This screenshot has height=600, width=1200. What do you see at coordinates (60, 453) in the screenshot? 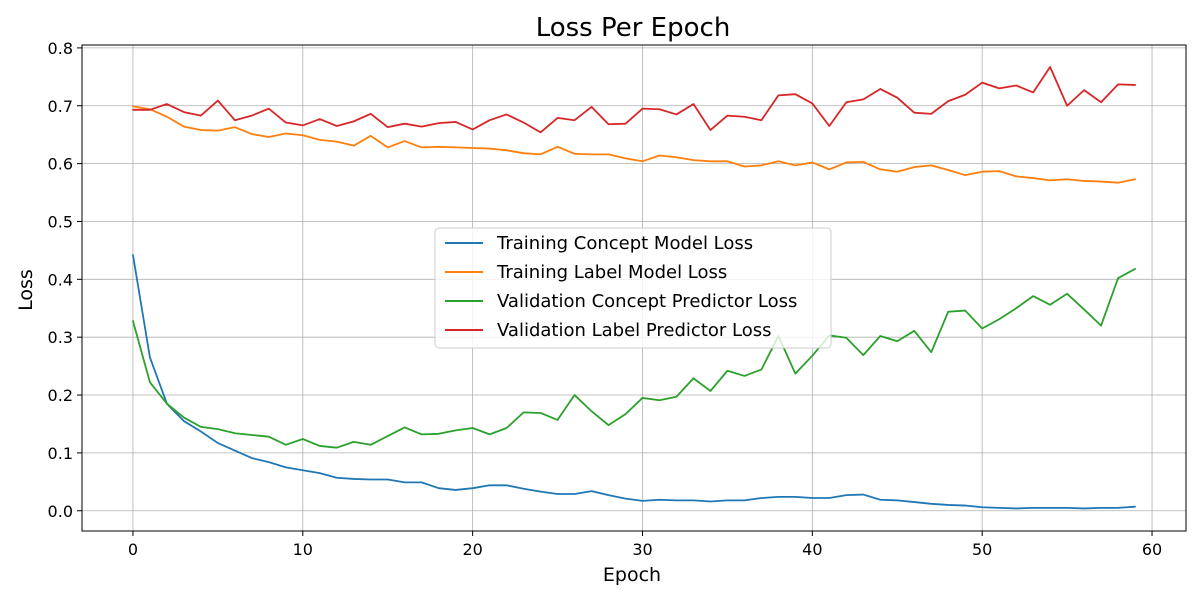
I see `y-tick-label: 0.1` at bounding box center [60, 453].